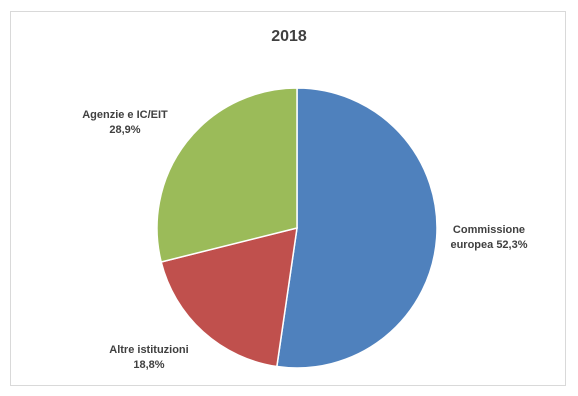 This screenshot has width=578, height=396. I want to click on label-altre-line2: 18,8%, so click(149, 365).